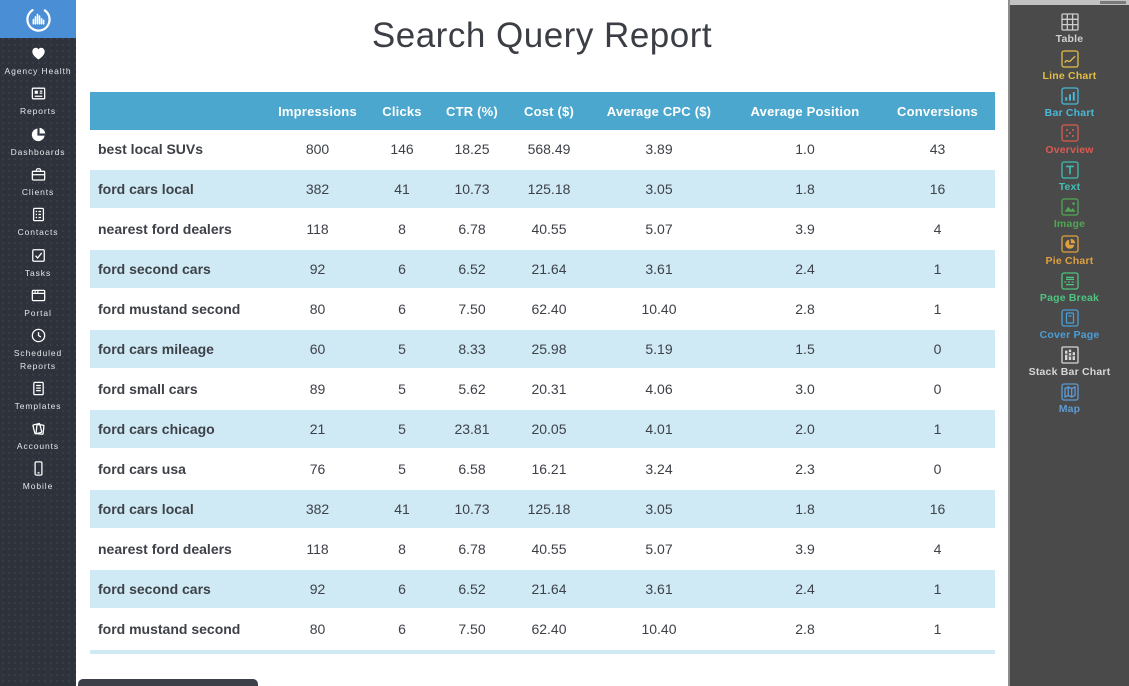 The image size is (1129, 686). Describe the element at coordinates (402, 550) in the screenshot. I see `value-cell: 8` at that location.